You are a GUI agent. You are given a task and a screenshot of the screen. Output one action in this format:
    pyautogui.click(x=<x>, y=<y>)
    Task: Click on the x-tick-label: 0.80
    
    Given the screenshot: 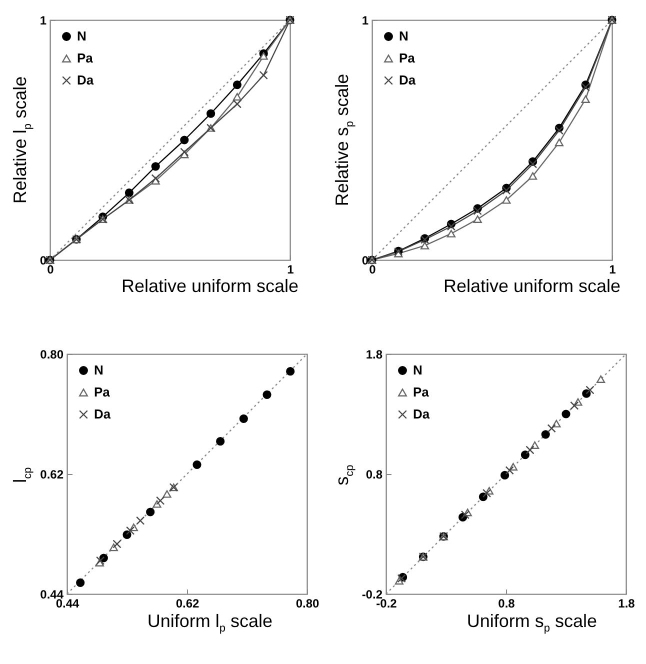 What is the action you would take?
    pyautogui.click(x=308, y=603)
    